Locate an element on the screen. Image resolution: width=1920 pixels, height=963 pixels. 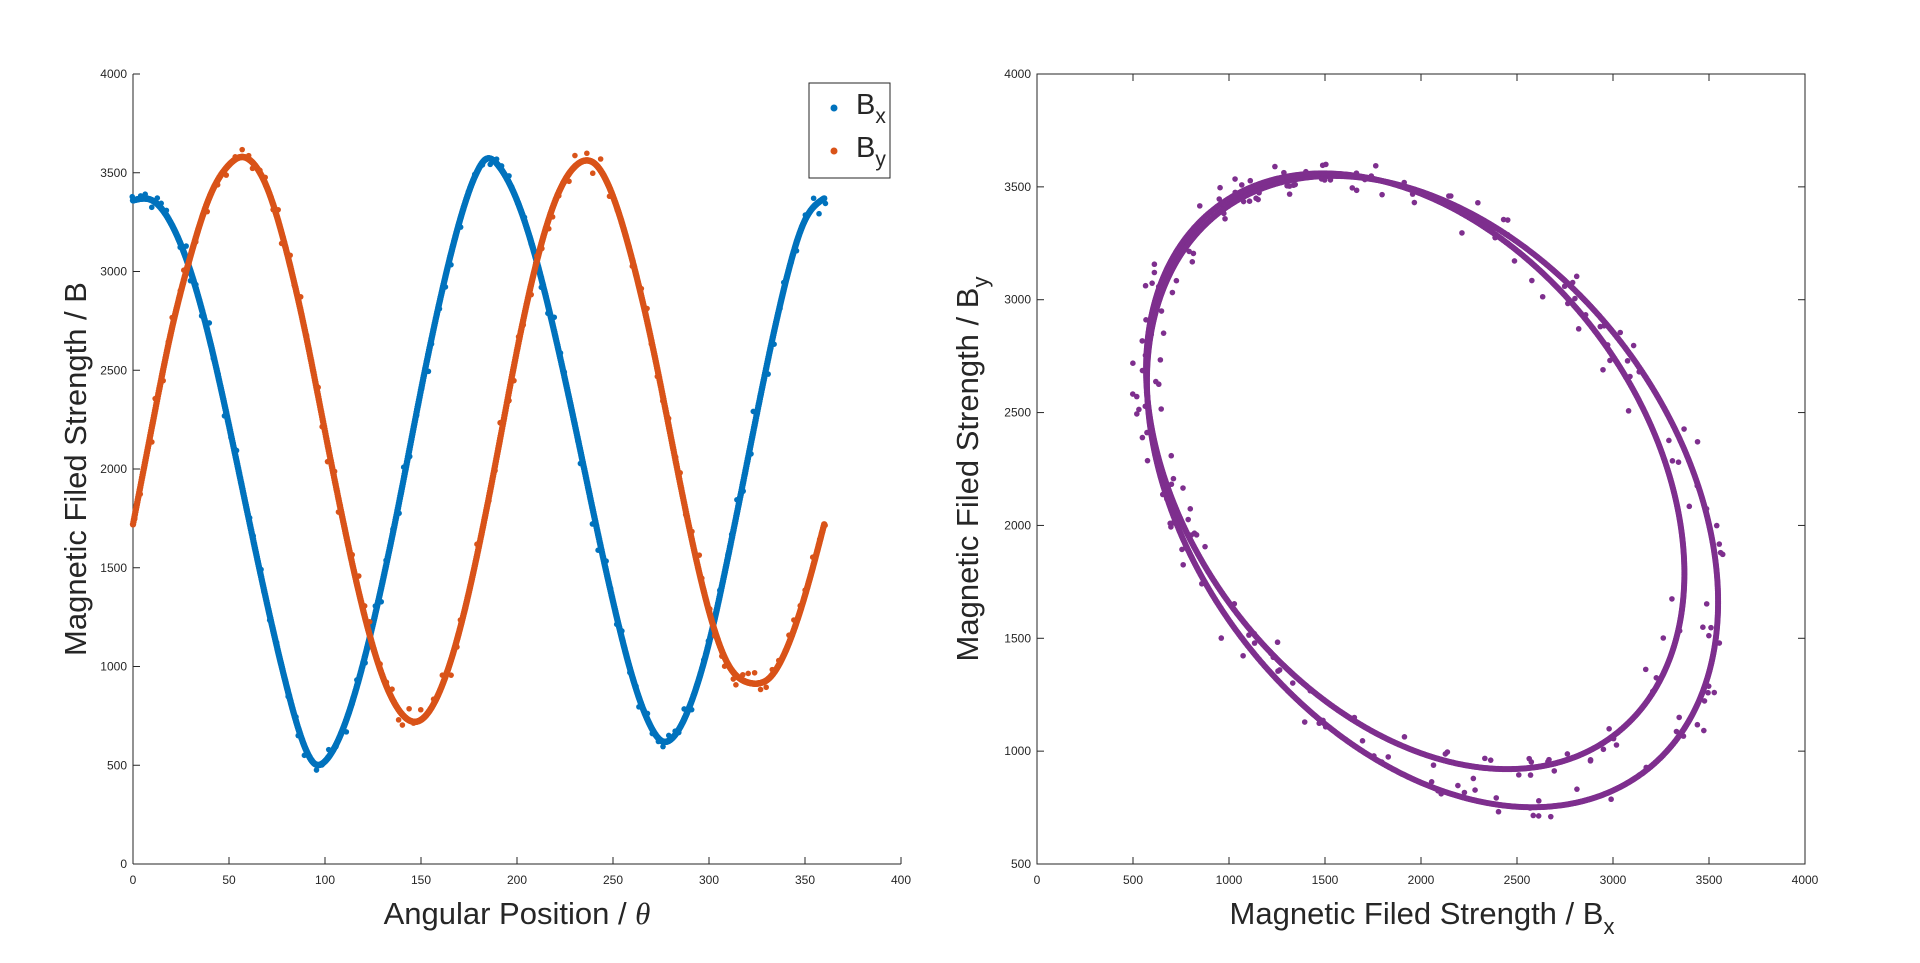
left-x-tick-label: 0 is located at coordinates (133, 880).